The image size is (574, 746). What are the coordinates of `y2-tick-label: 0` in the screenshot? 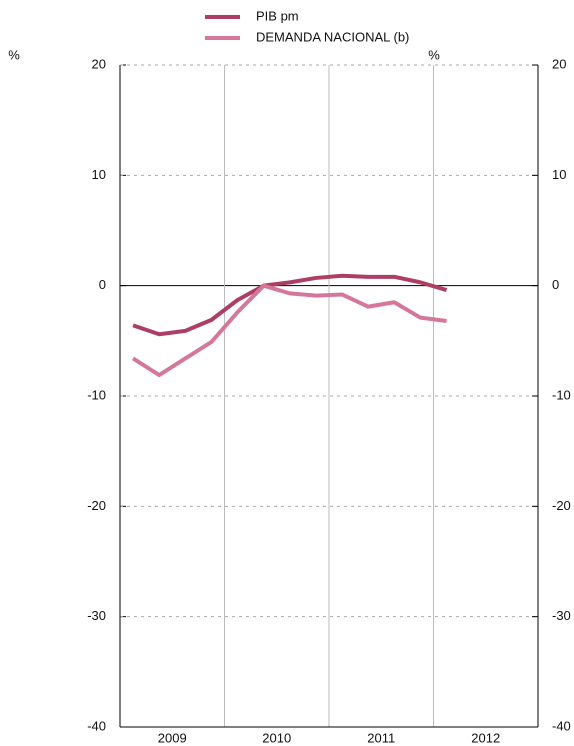 It's located at (555, 284).